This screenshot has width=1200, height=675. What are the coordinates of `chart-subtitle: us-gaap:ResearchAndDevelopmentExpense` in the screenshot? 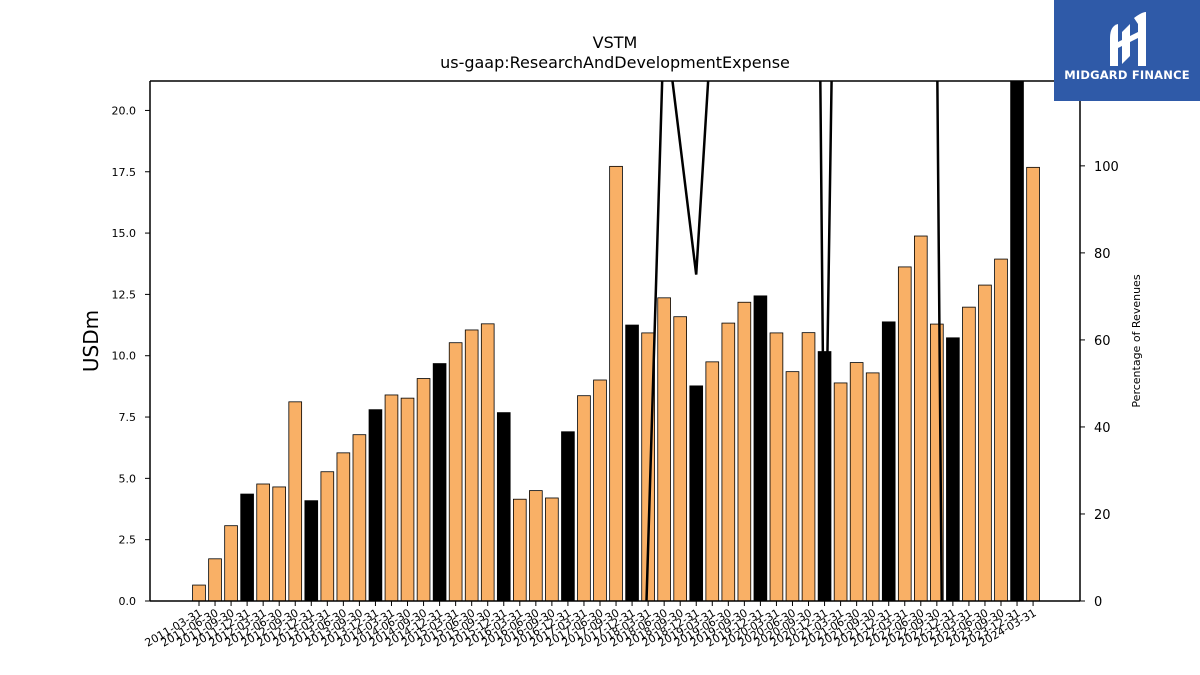 It's located at (615, 62).